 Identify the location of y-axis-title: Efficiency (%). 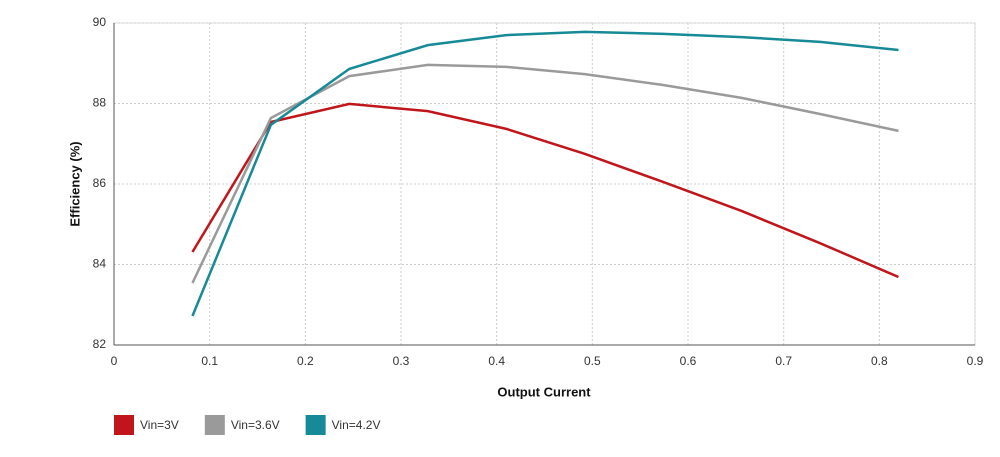
(74, 183).